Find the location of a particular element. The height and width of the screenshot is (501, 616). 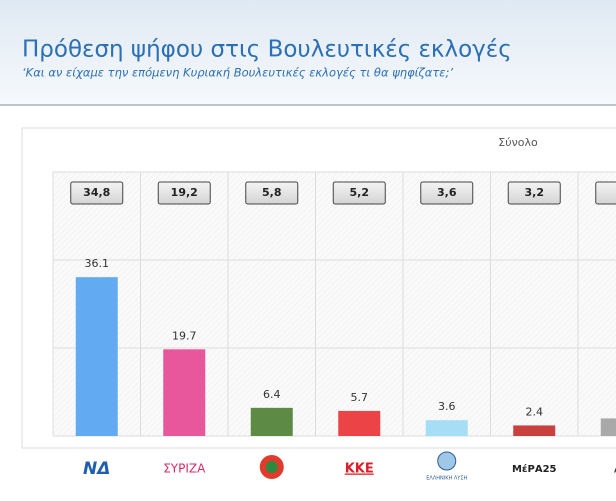

previous-label: 34,8 is located at coordinates (96, 192).